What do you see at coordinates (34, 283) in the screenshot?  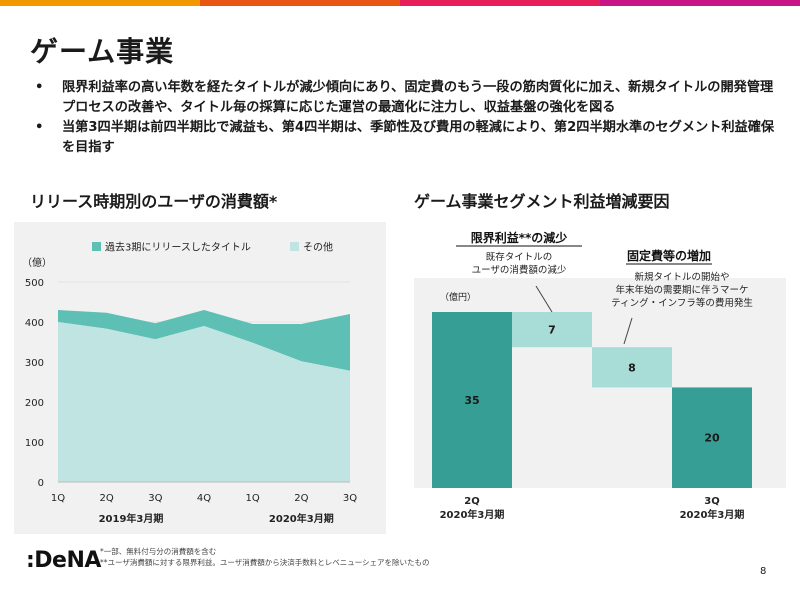 I see `y-tick-label: 500` at bounding box center [34, 283].